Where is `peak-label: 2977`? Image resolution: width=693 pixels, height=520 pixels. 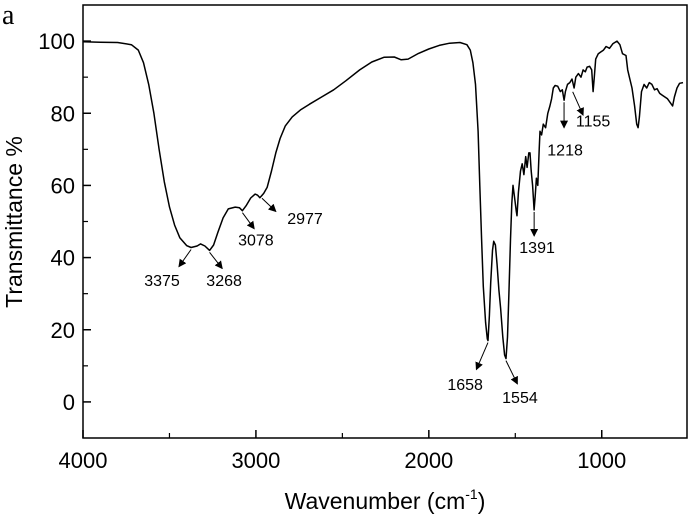 peak-label: 2977 is located at coordinates (305, 219).